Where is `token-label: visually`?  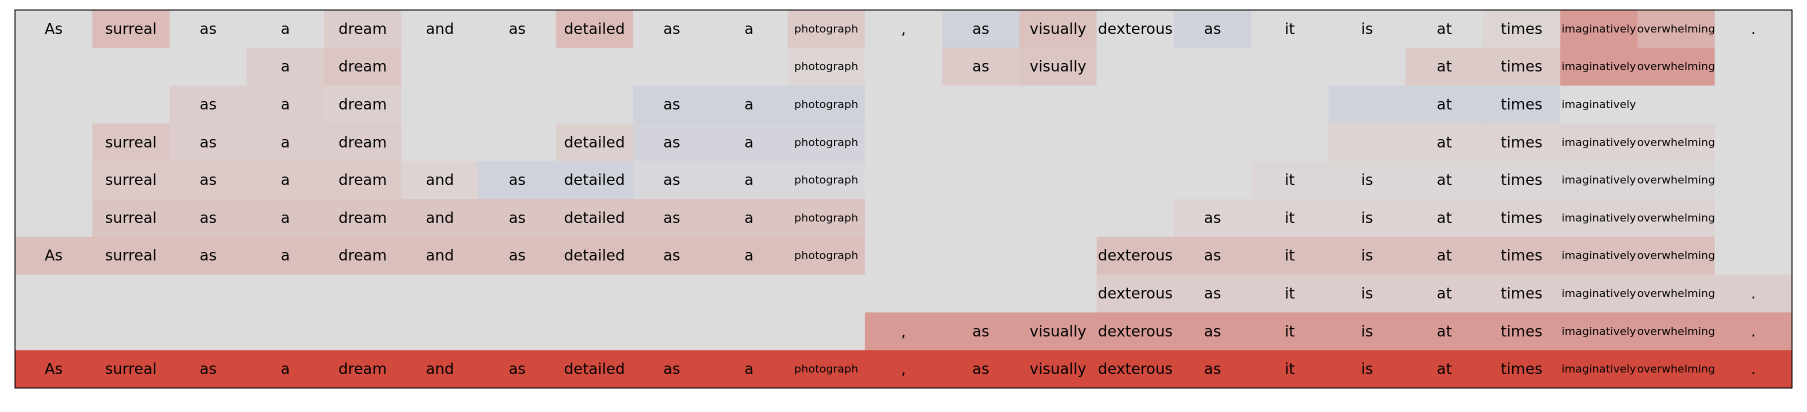 token-label: visually is located at coordinates (1058, 29).